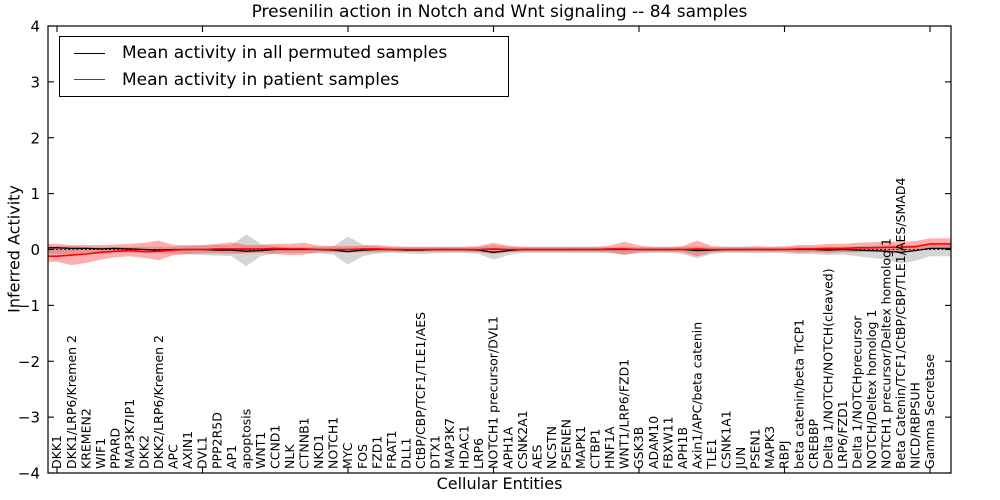 This screenshot has width=1000, height=500. I want to click on svg-text: CSNK1A1, so click(726, 439).